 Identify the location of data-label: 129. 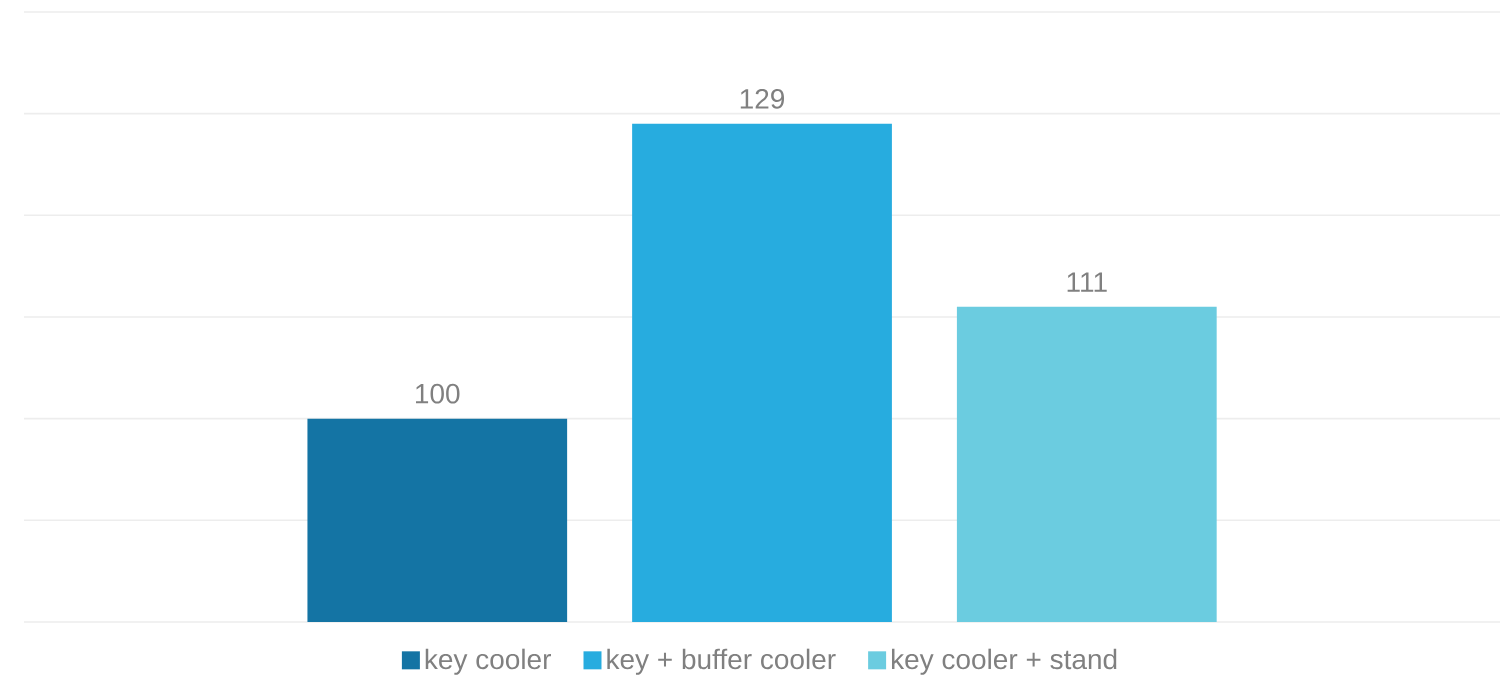
(762, 98).